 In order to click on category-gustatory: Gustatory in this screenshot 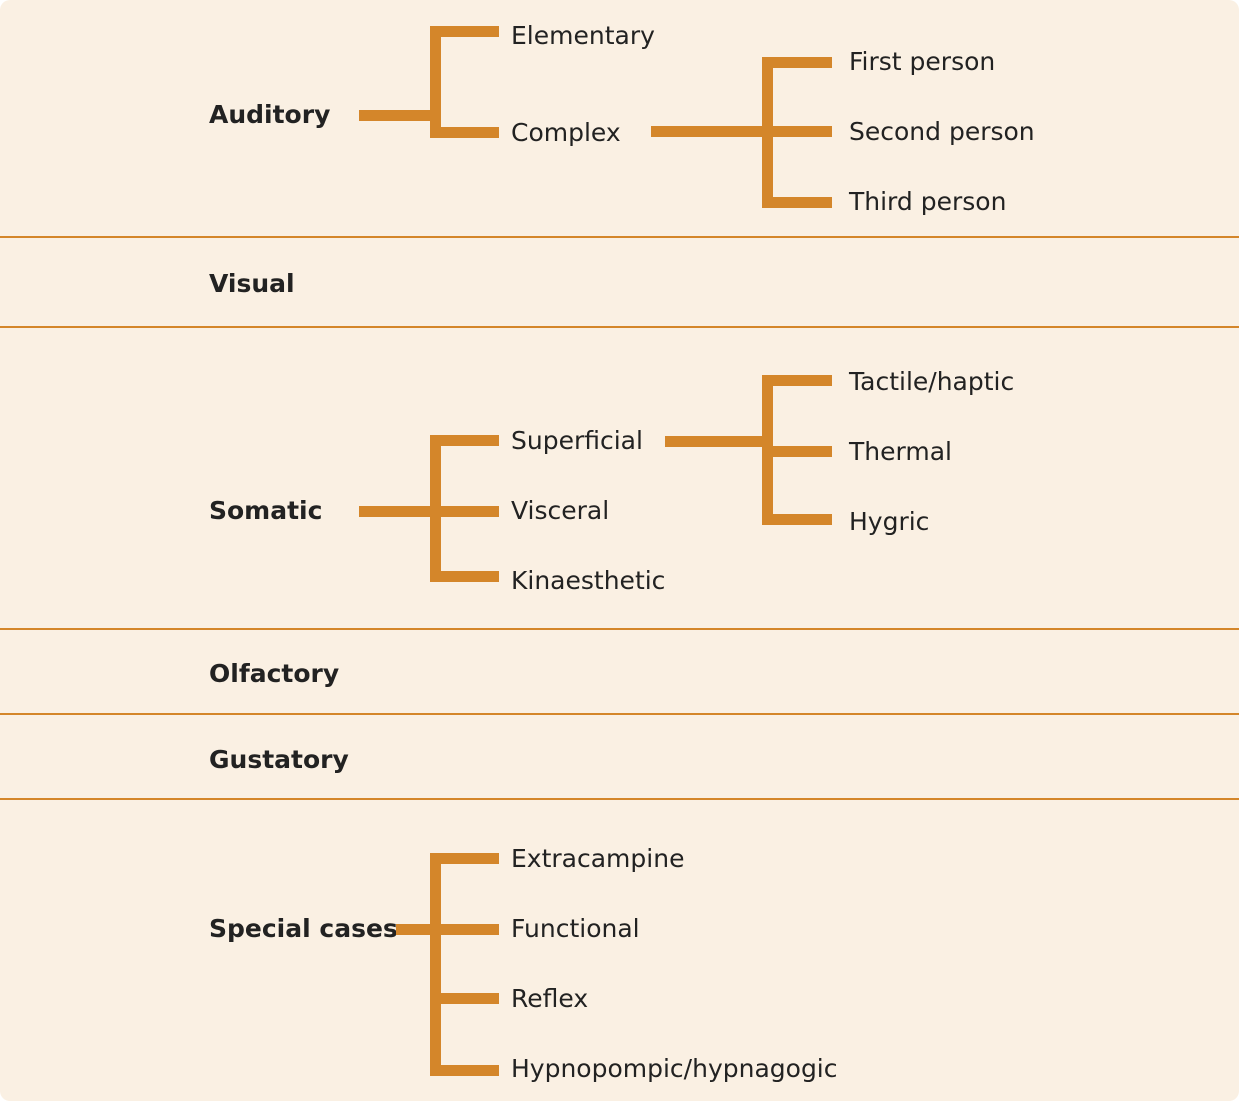, I will do `click(279, 759)`.